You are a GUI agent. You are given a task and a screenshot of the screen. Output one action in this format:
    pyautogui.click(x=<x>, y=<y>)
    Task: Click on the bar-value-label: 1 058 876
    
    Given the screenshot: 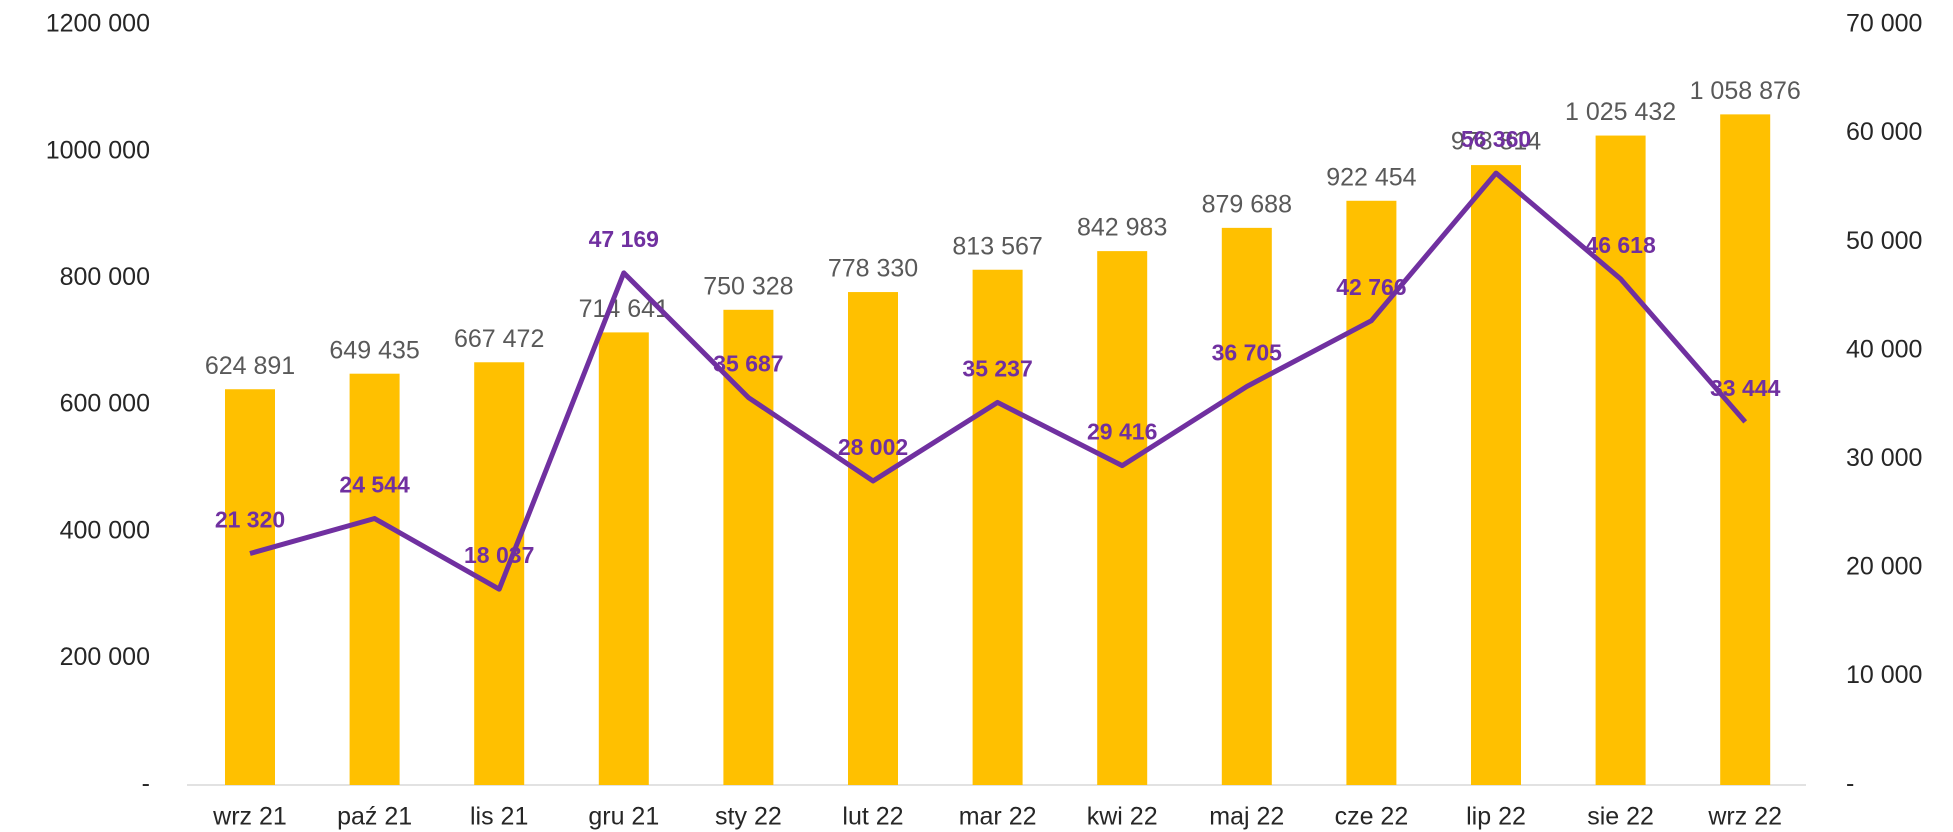 What is the action you would take?
    pyautogui.click(x=1745, y=91)
    